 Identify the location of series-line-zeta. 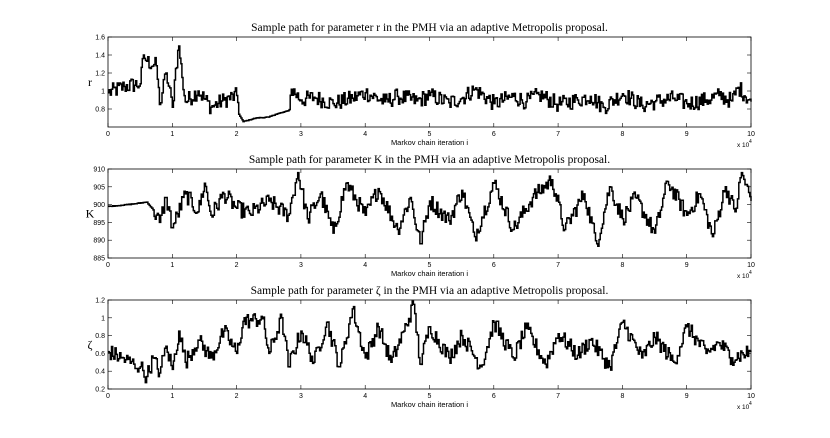
(430, 342).